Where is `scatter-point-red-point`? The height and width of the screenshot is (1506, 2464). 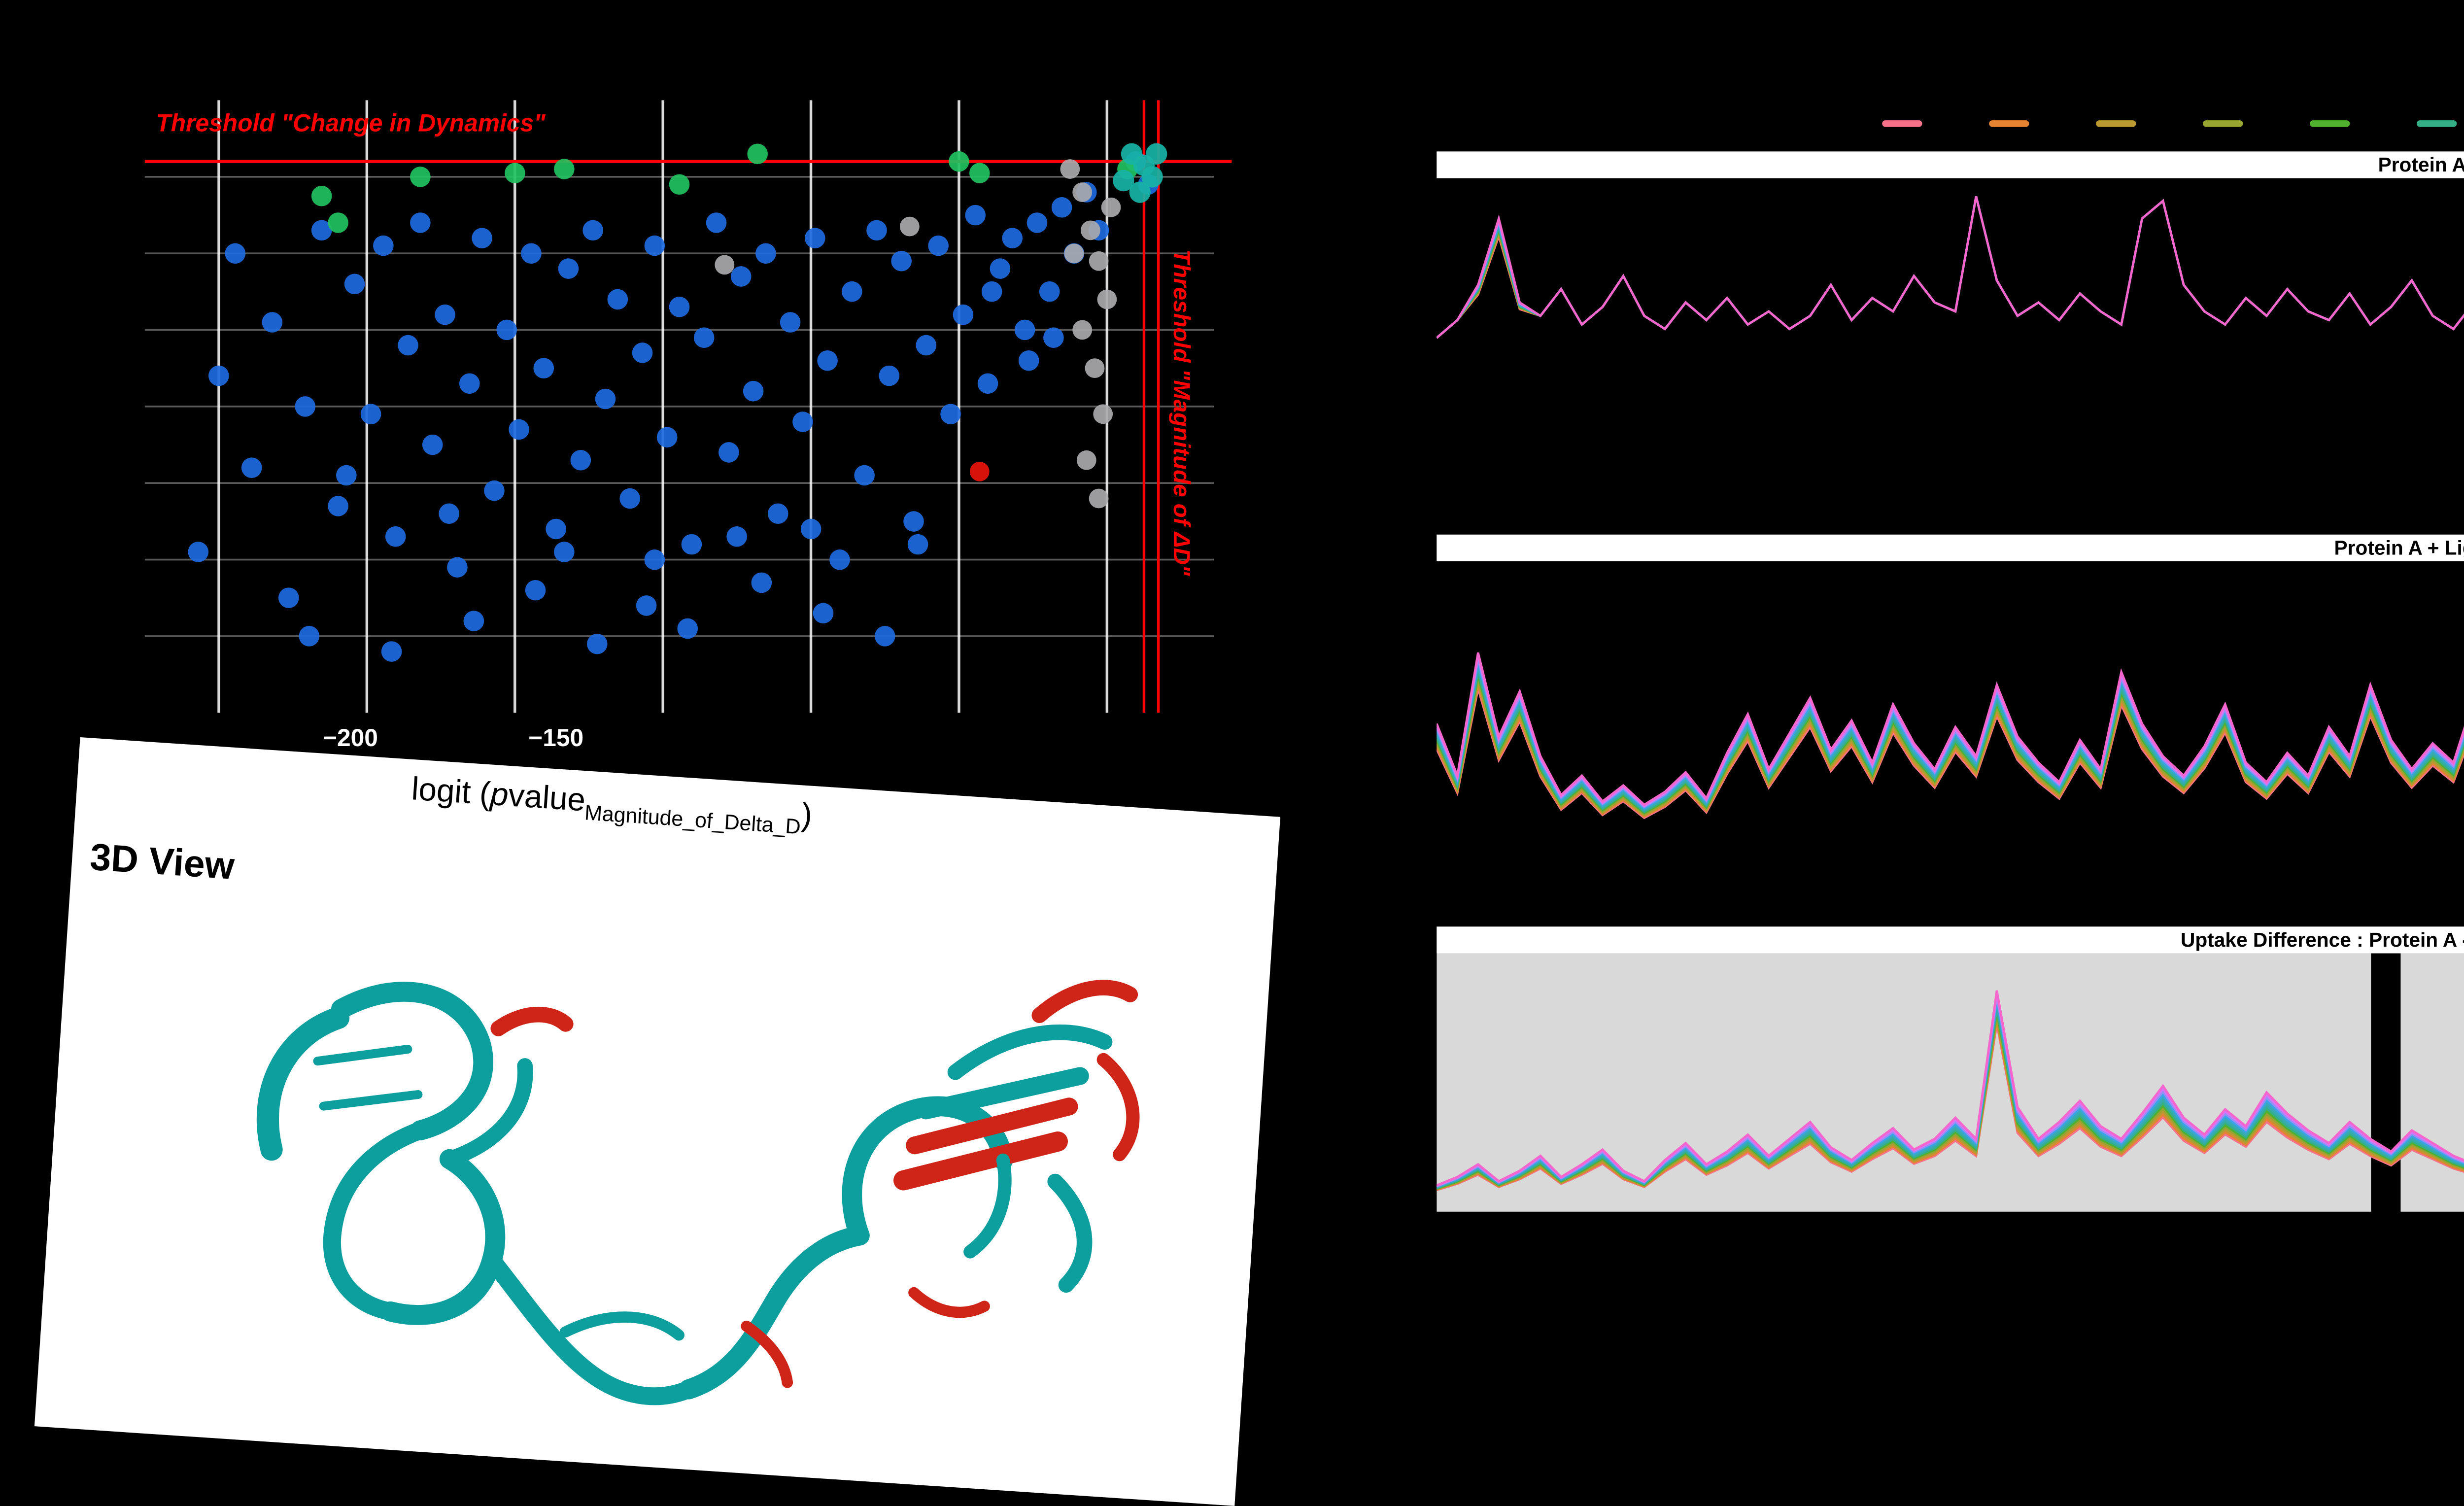
scatter-point-red-point is located at coordinates (979, 471).